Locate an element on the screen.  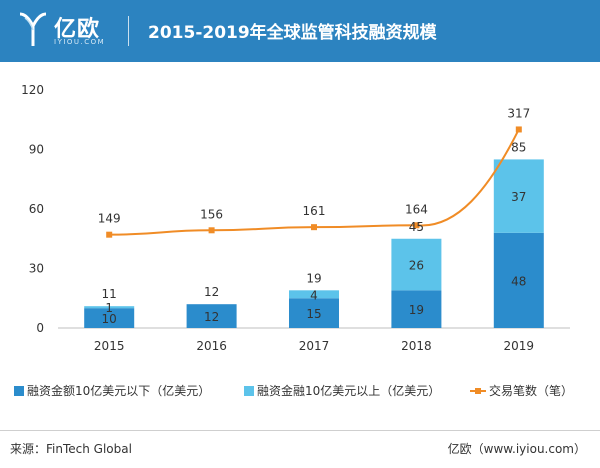
bar-lower-label: 12 is located at coordinates (211, 317).